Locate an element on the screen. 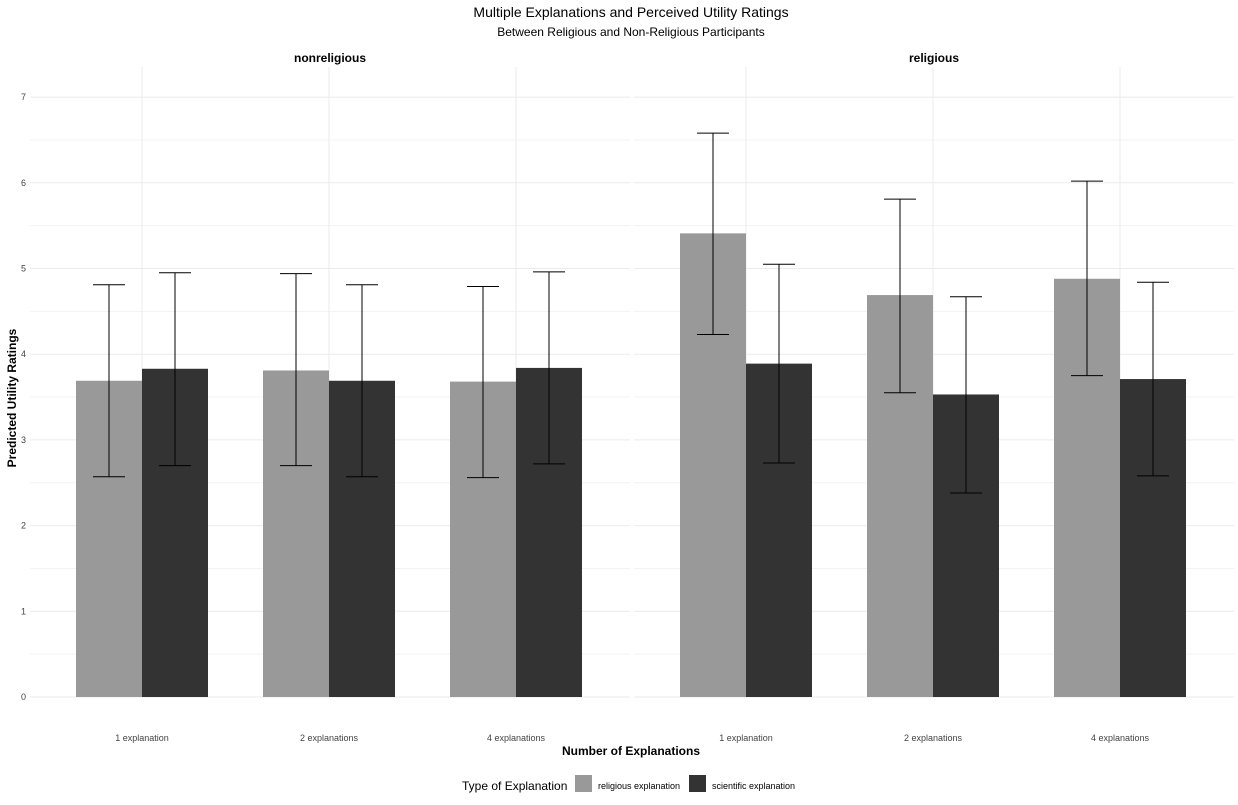  y-axis-label: Predicted Utility Ratings is located at coordinates (12, 397).